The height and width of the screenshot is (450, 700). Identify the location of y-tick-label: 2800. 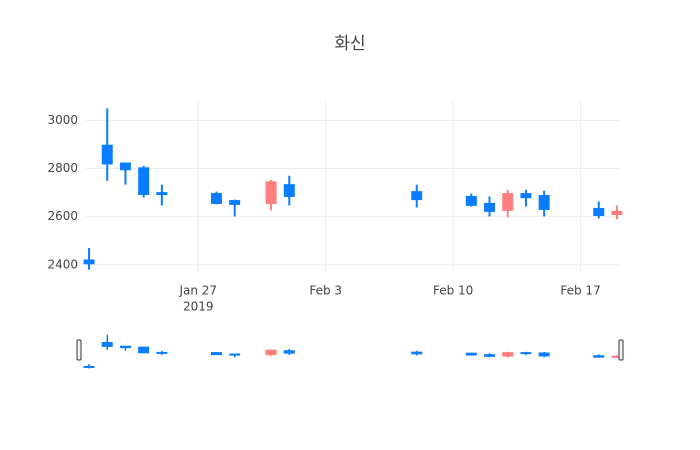
(62, 168).